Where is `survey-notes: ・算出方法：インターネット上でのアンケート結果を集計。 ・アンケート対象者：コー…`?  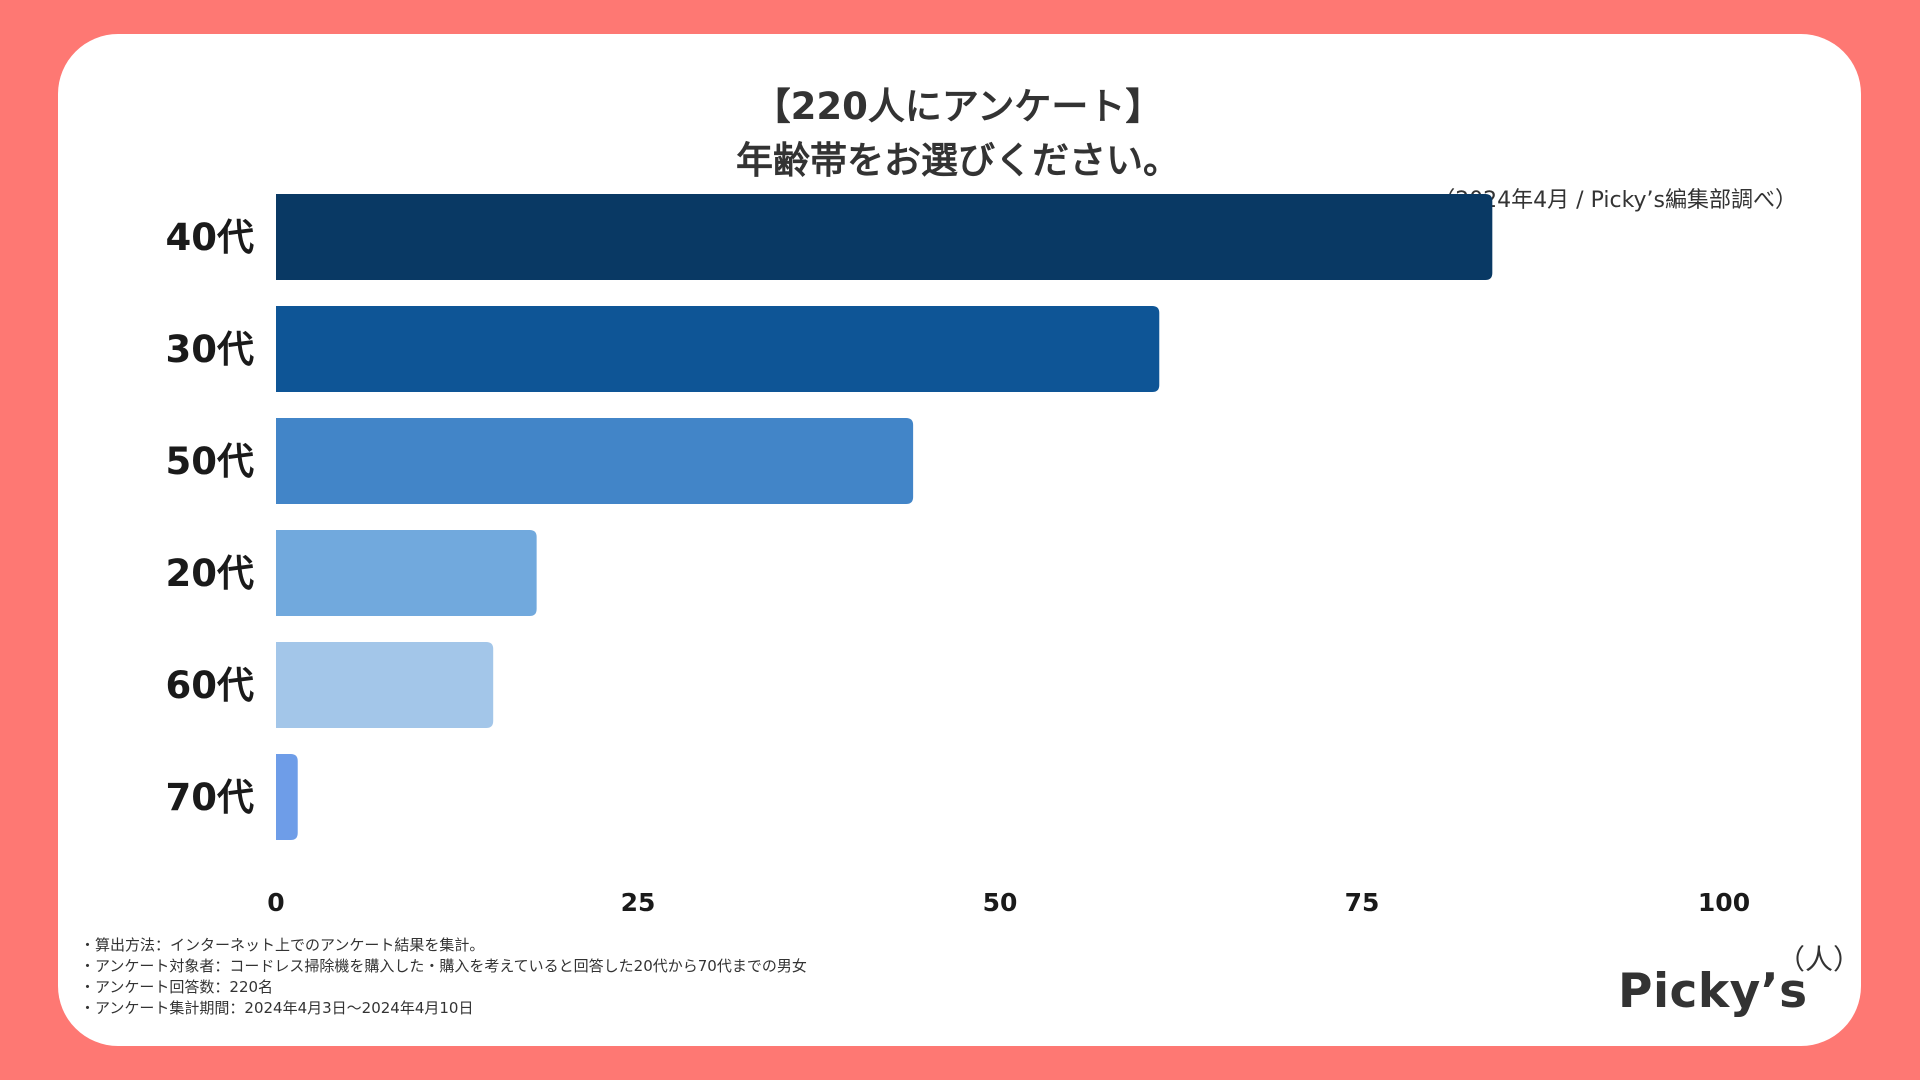
survey-notes: ・算出方法：インターネット上でのアンケート結果を集計。 ・アンケート対象者：コー… is located at coordinates (443, 977).